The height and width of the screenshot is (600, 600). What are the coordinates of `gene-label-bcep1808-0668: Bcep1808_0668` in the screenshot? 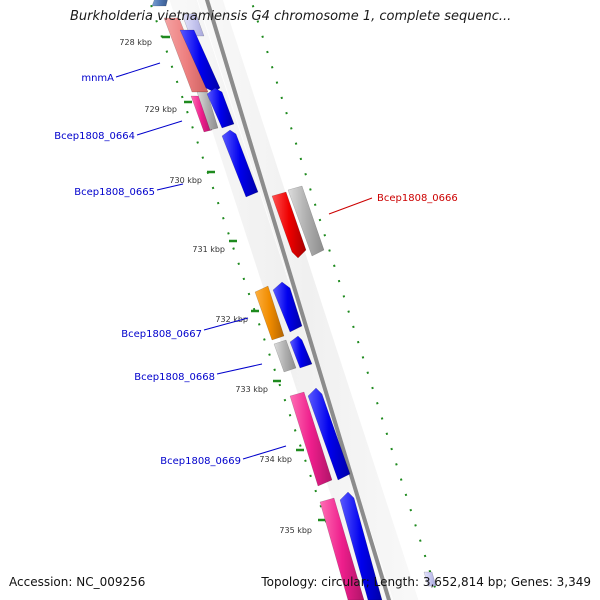 It's located at (174, 377).